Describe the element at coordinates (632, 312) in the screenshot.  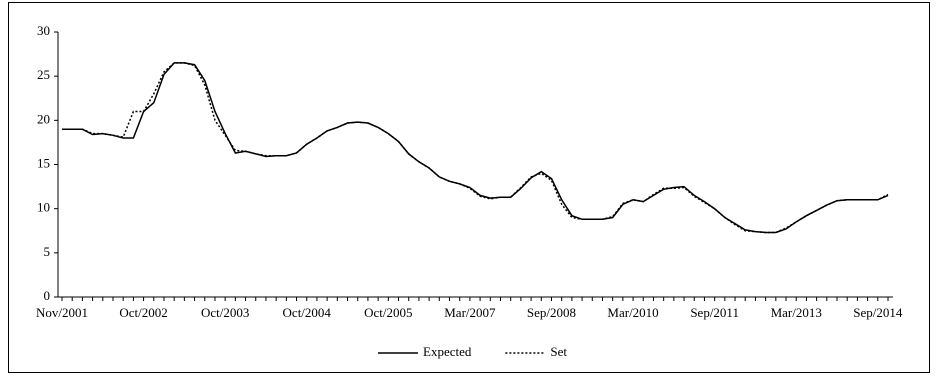
I see `x-tick-label: Mar/2010` at that location.